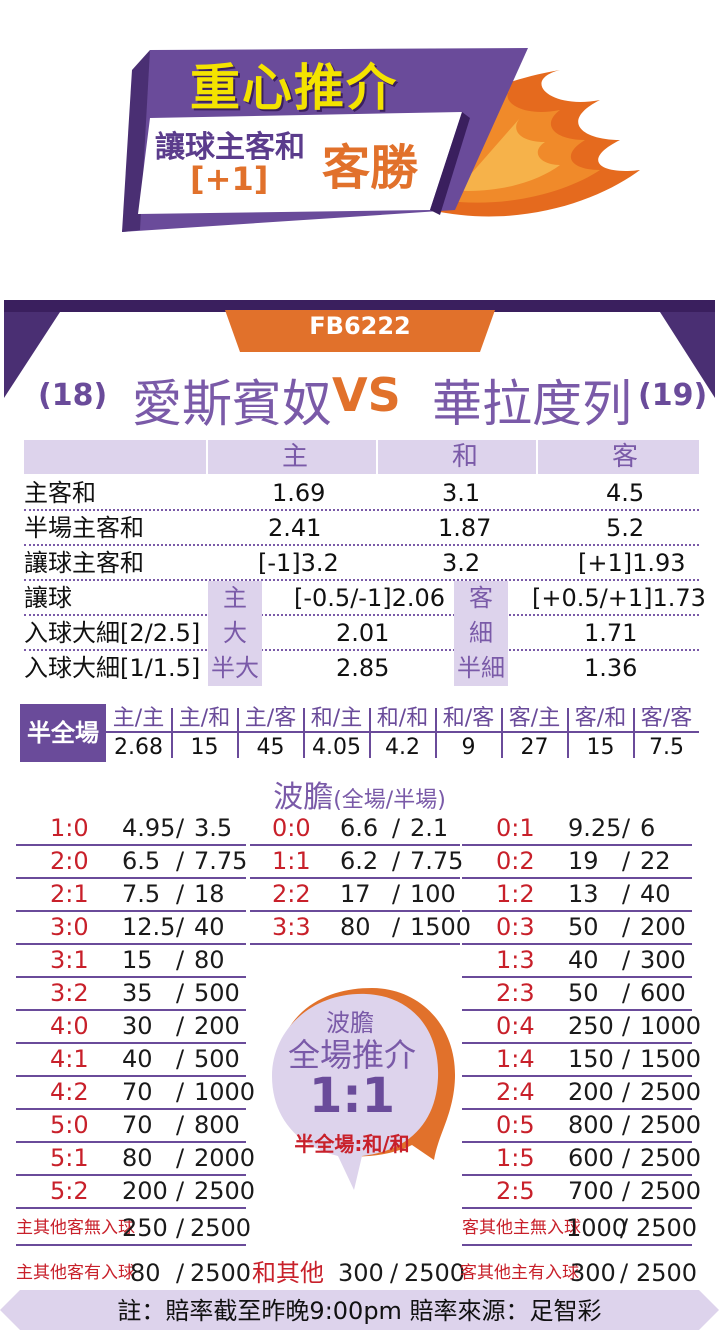 The image size is (719, 1332). I want to click on cs-score: 2:5, so click(515, 1191).